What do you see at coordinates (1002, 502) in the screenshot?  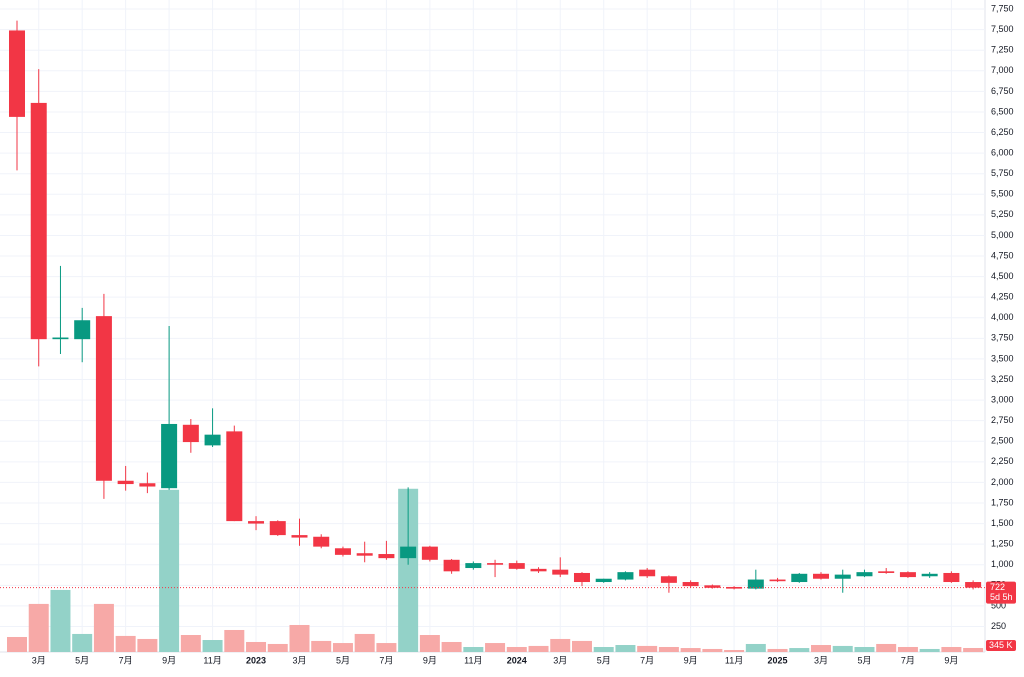 I see `y-tick-label: 1,750` at bounding box center [1002, 502].